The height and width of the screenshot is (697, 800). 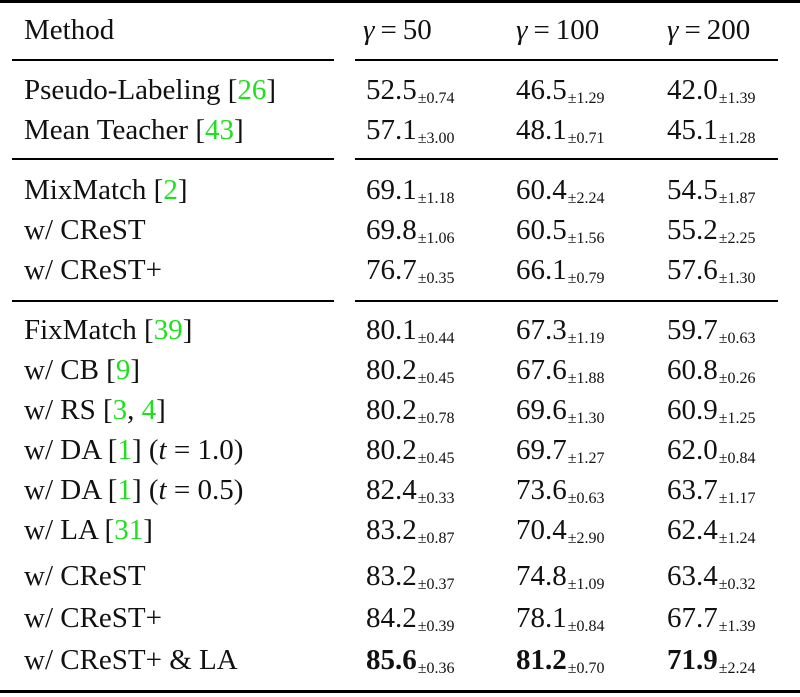 I want to click on header-gamma-100: γ = 100, so click(x=558, y=30).